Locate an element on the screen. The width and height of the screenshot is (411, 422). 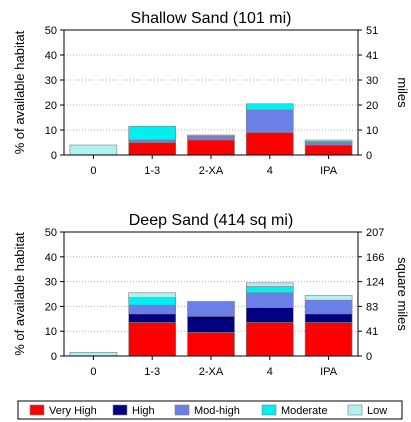
panel2-y-tick-label-right: 41 is located at coordinates (372, 332).